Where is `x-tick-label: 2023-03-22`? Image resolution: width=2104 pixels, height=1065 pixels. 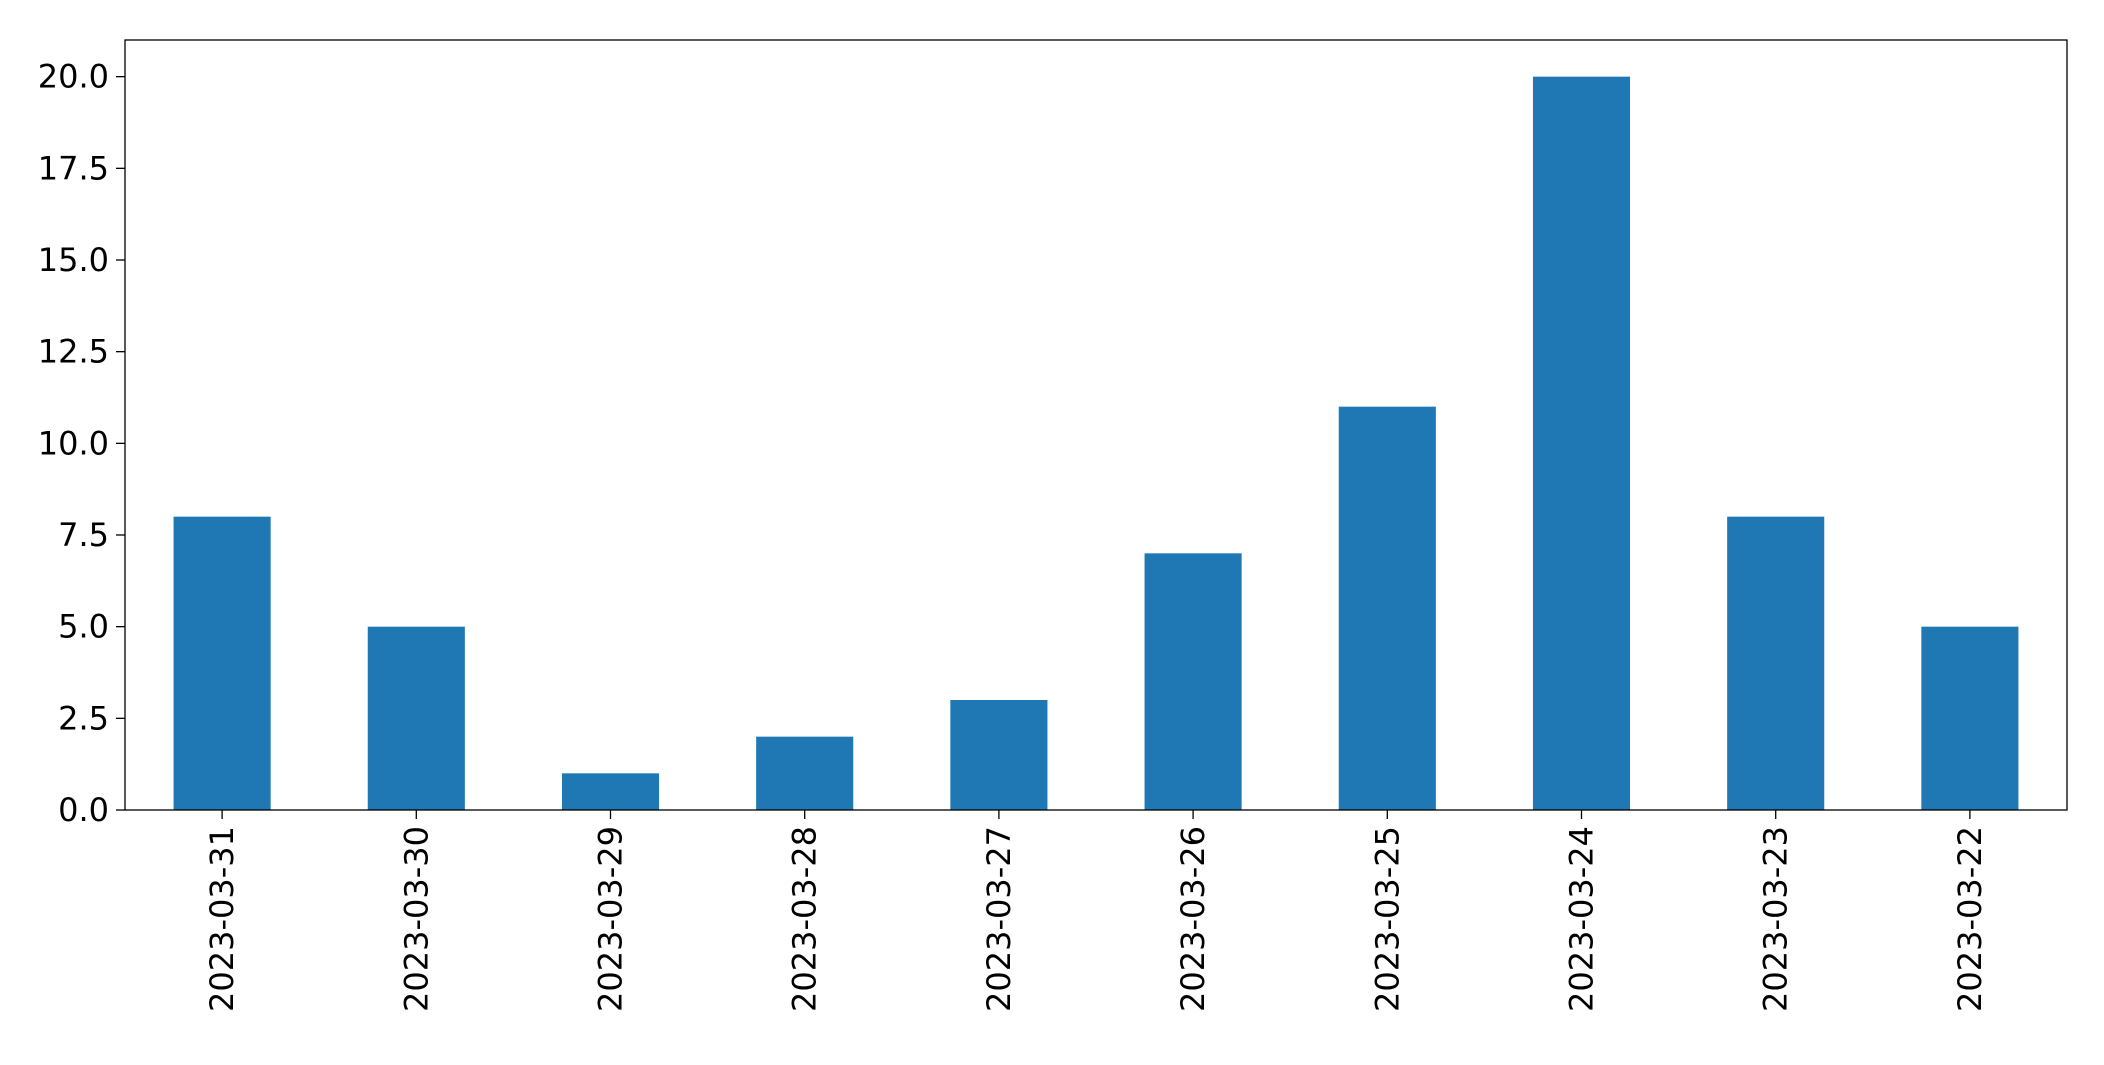
x-tick-label: 2023-03-22 is located at coordinates (1970, 919).